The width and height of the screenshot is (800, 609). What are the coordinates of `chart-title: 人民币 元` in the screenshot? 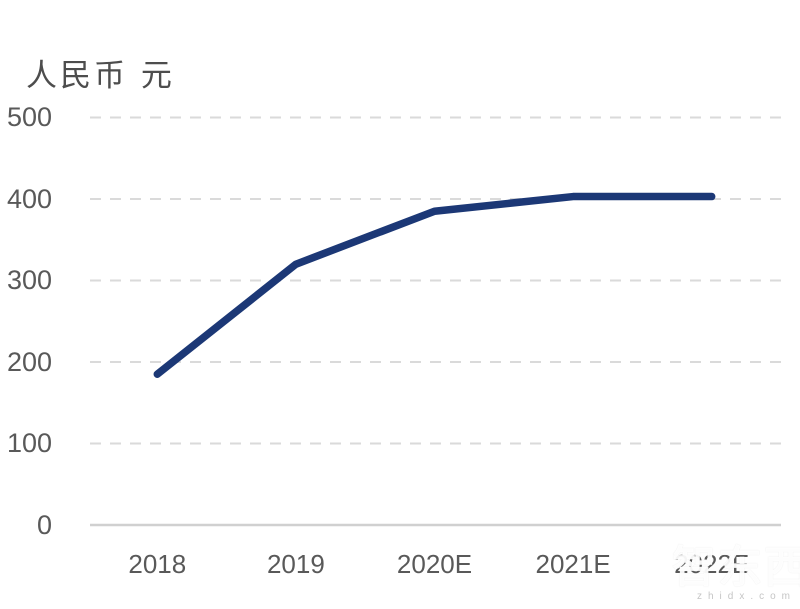 It's located at (100, 76).